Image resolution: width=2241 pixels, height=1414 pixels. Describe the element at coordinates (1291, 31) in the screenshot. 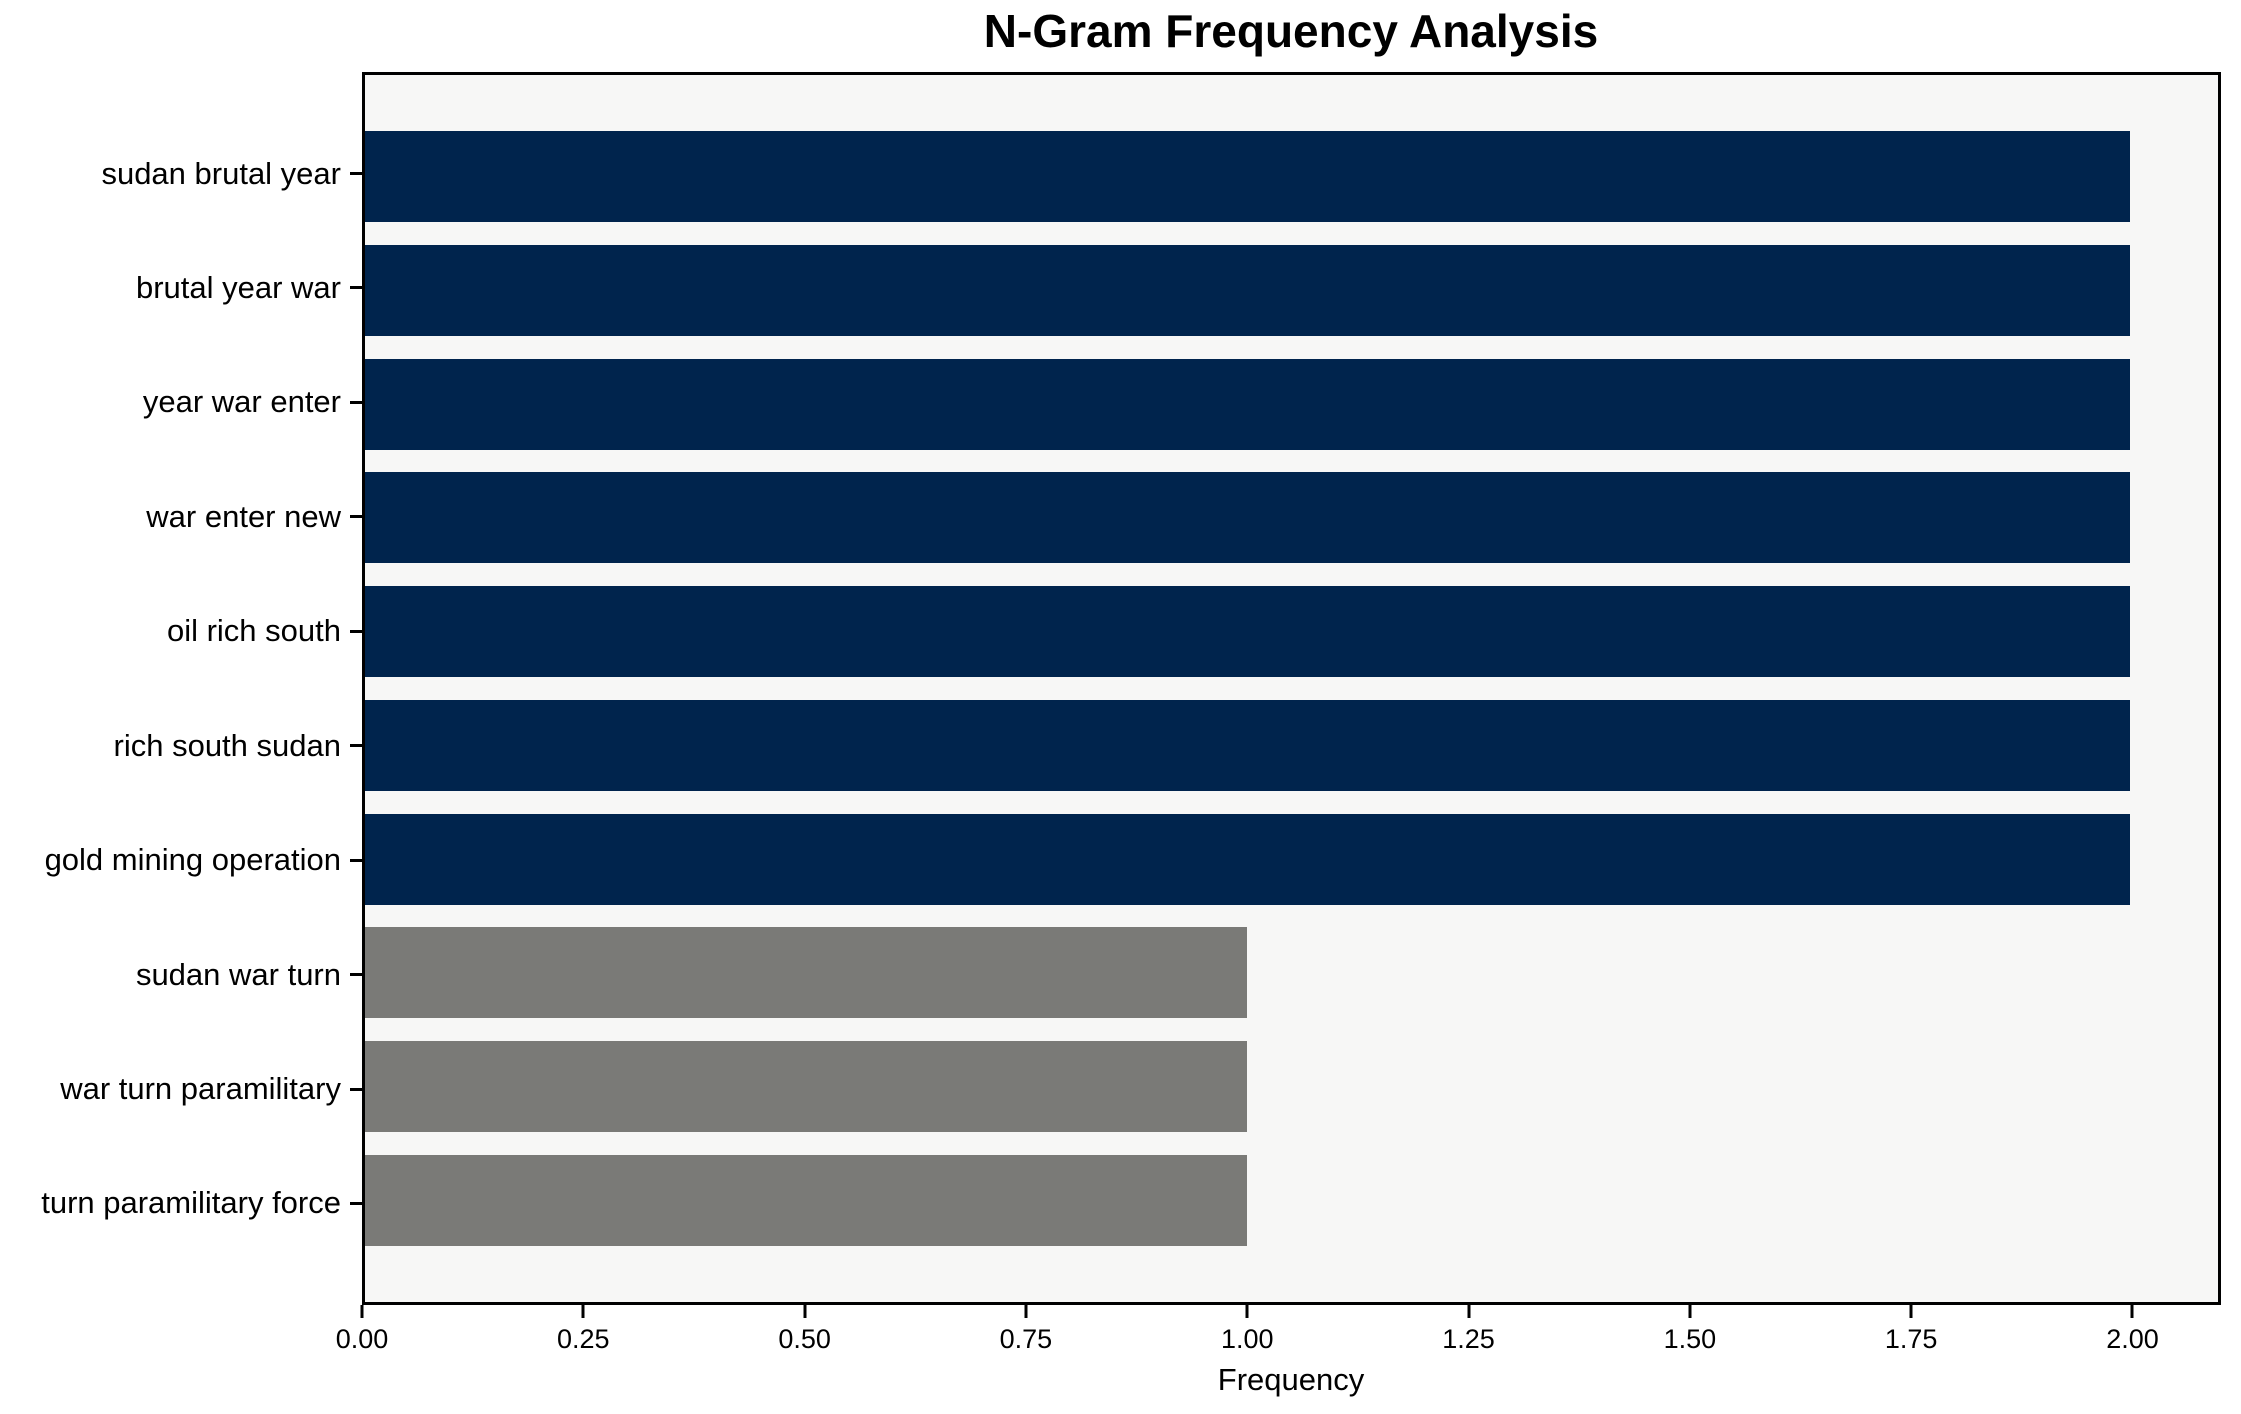

I see `chart-title: N-Gram Frequency Analysis` at that location.